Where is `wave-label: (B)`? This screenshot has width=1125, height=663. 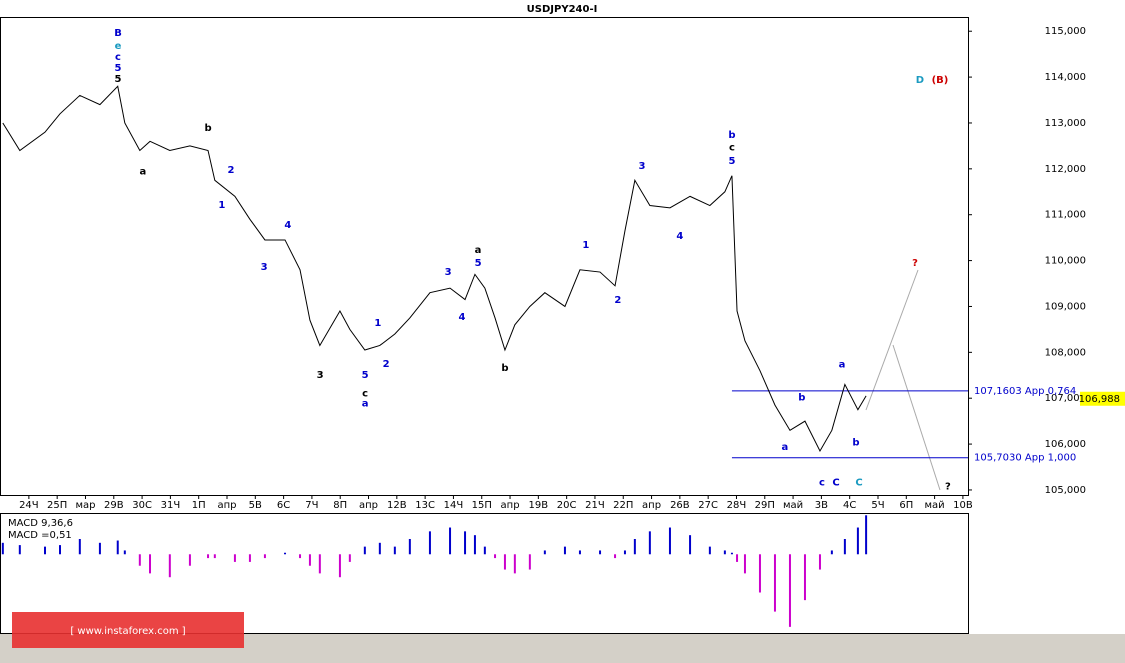 wave-label: (B) is located at coordinates (940, 80).